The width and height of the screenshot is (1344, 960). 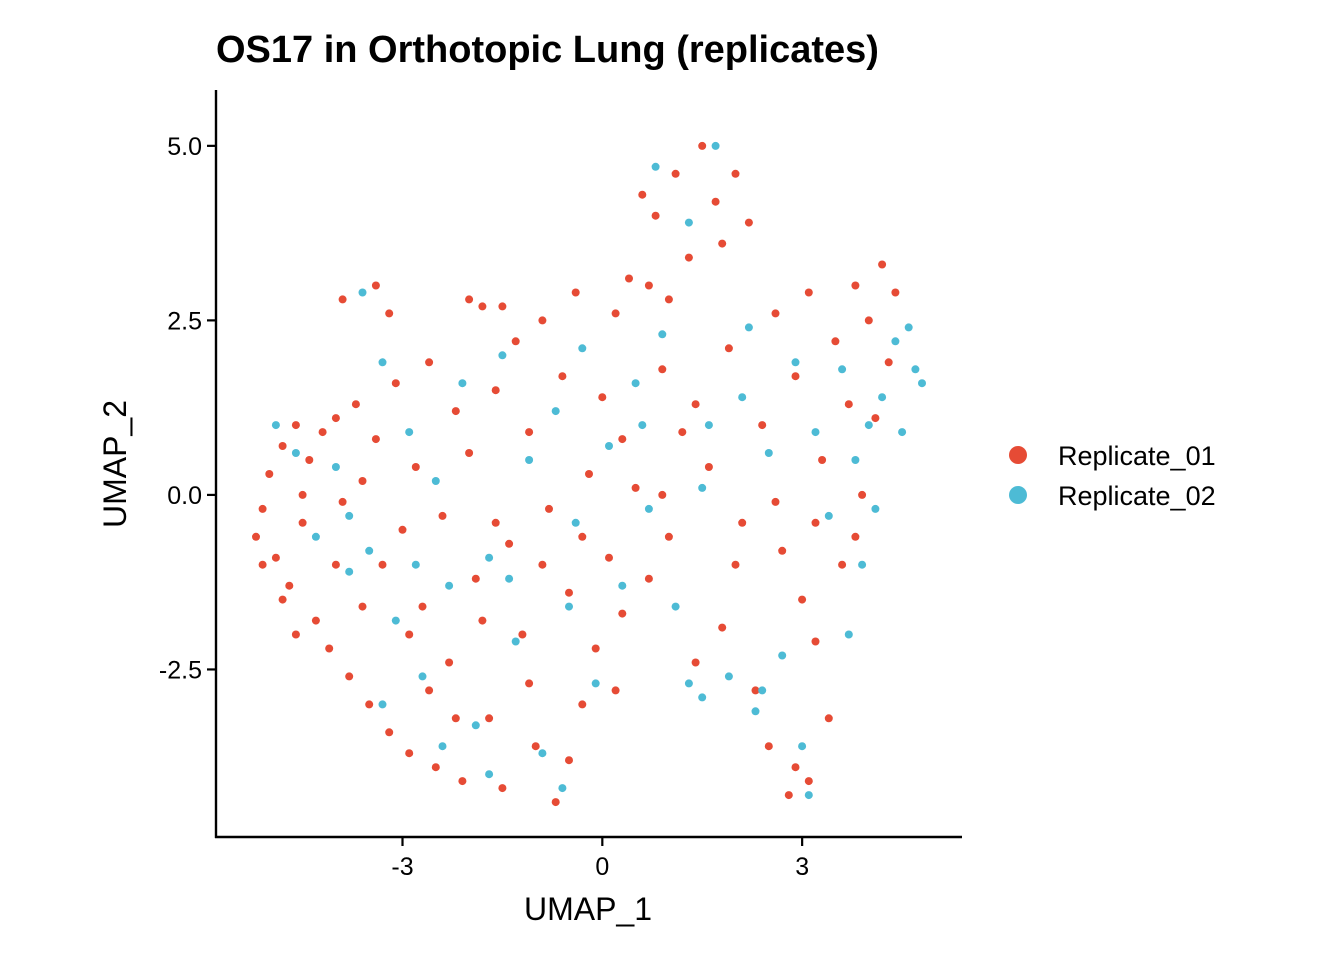 What do you see at coordinates (1137, 496) in the screenshot?
I see `legend-label-replicate-02: Replicate_02` at bounding box center [1137, 496].